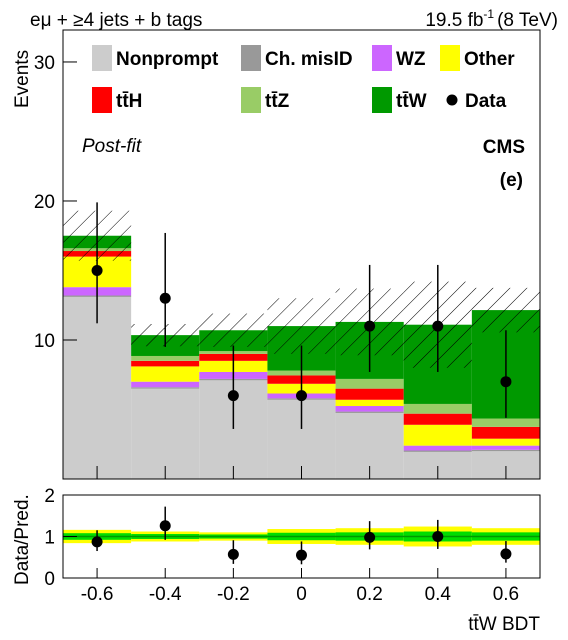 This screenshot has height=640, width=568. What do you see at coordinates (129, 101) in the screenshot?
I see `legend-label: tt̄H` at bounding box center [129, 101].